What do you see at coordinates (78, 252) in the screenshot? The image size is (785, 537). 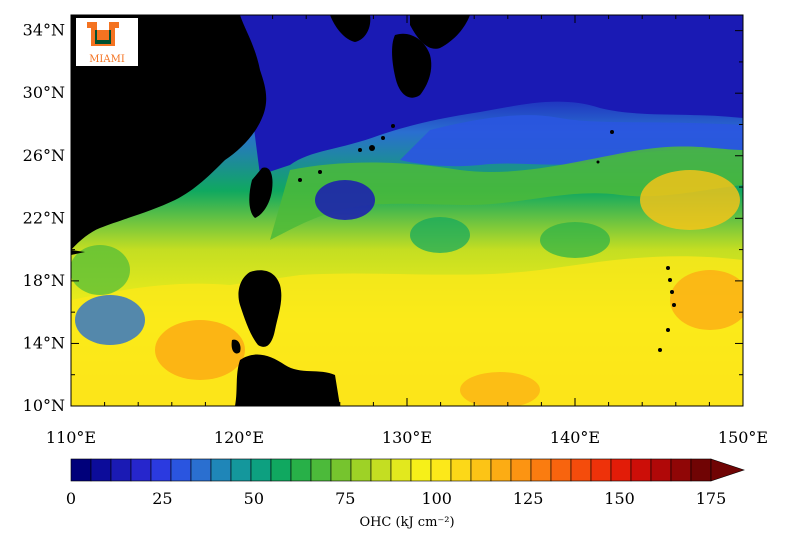 I see `hainan-island` at bounding box center [78, 252].